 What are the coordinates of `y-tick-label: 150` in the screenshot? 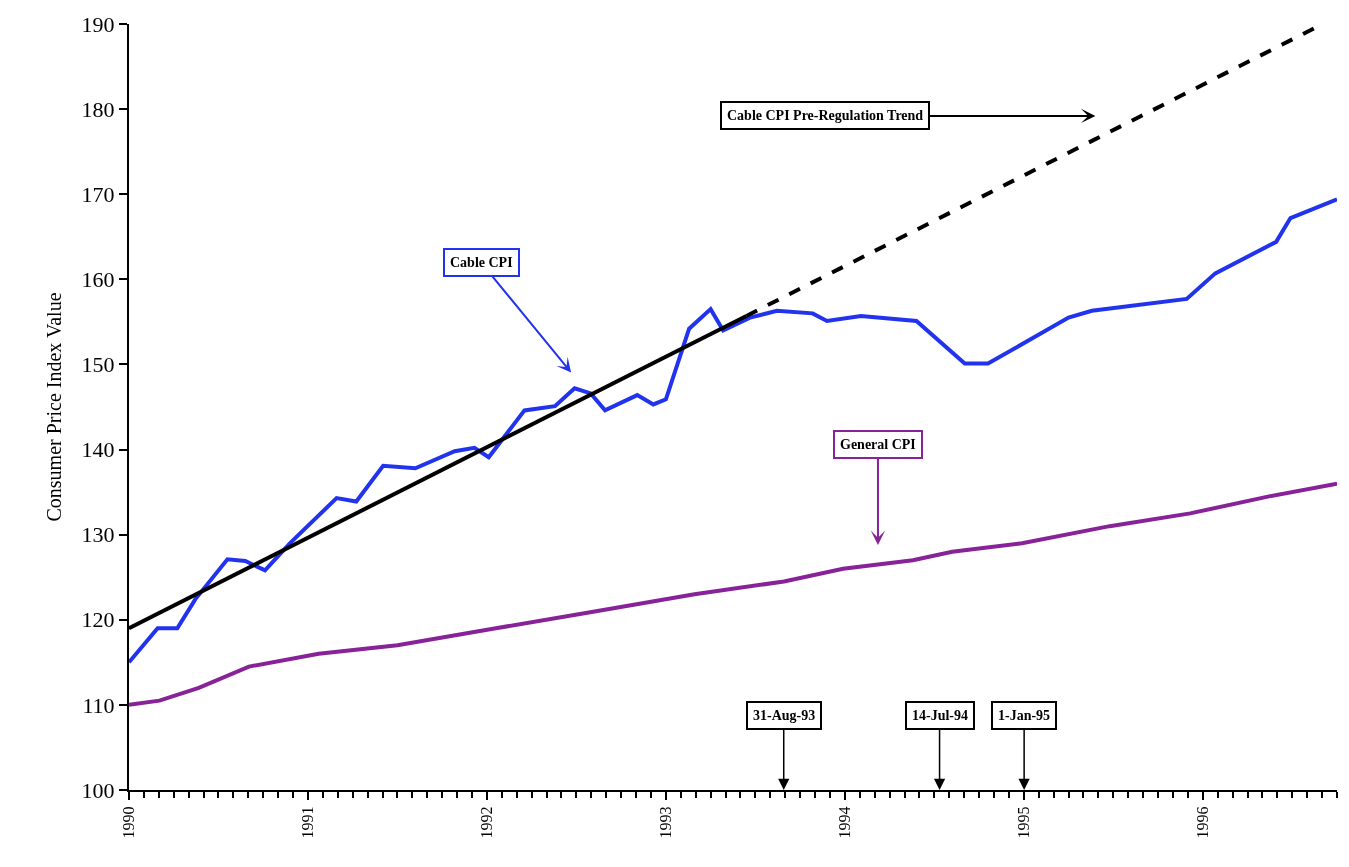 It's located at (98, 365).